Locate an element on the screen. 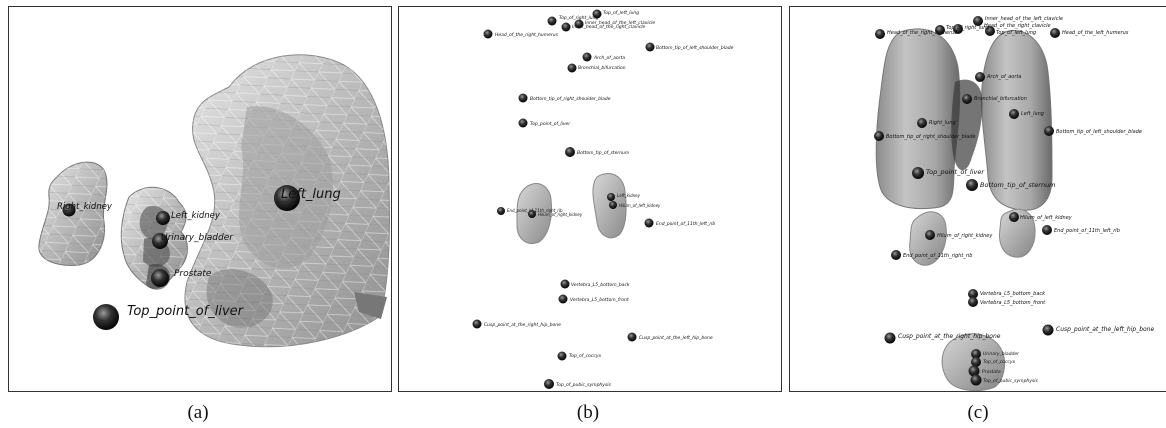  label-top-of-pubic-symphysis: Top_of_pubic_symphysis is located at coordinates (1011, 381).